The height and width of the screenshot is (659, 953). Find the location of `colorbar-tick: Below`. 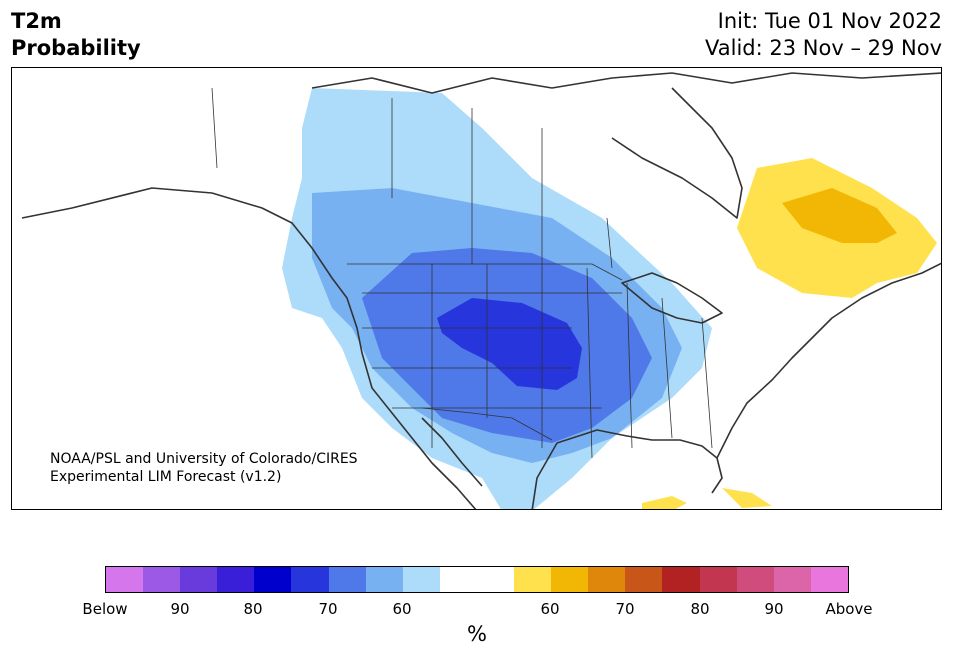

colorbar-tick: Below is located at coordinates (105, 609).